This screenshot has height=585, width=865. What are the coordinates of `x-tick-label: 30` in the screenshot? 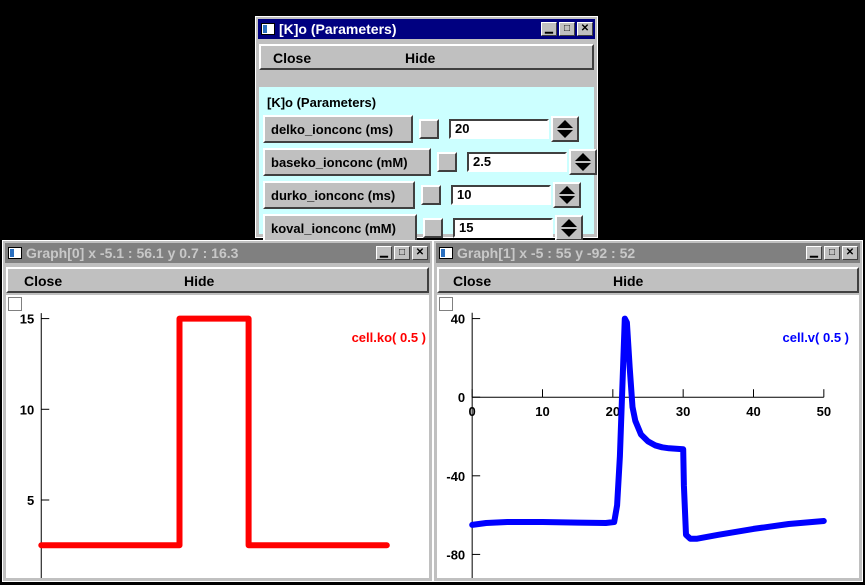 It's located at (683, 411).